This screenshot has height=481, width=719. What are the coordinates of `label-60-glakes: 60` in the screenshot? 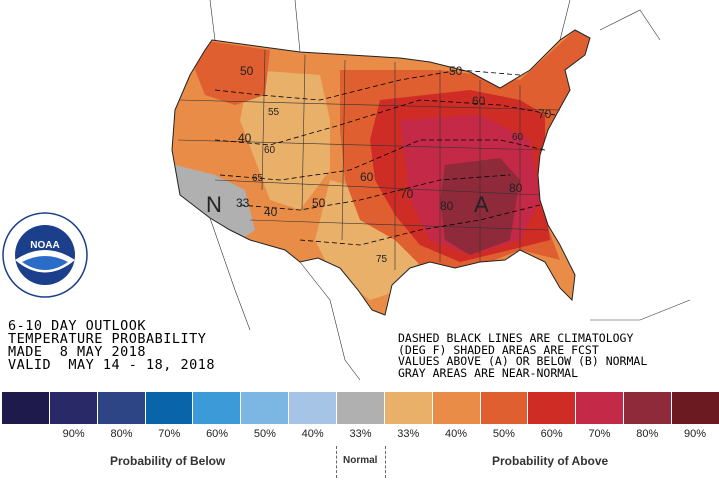 It's located at (479, 101).